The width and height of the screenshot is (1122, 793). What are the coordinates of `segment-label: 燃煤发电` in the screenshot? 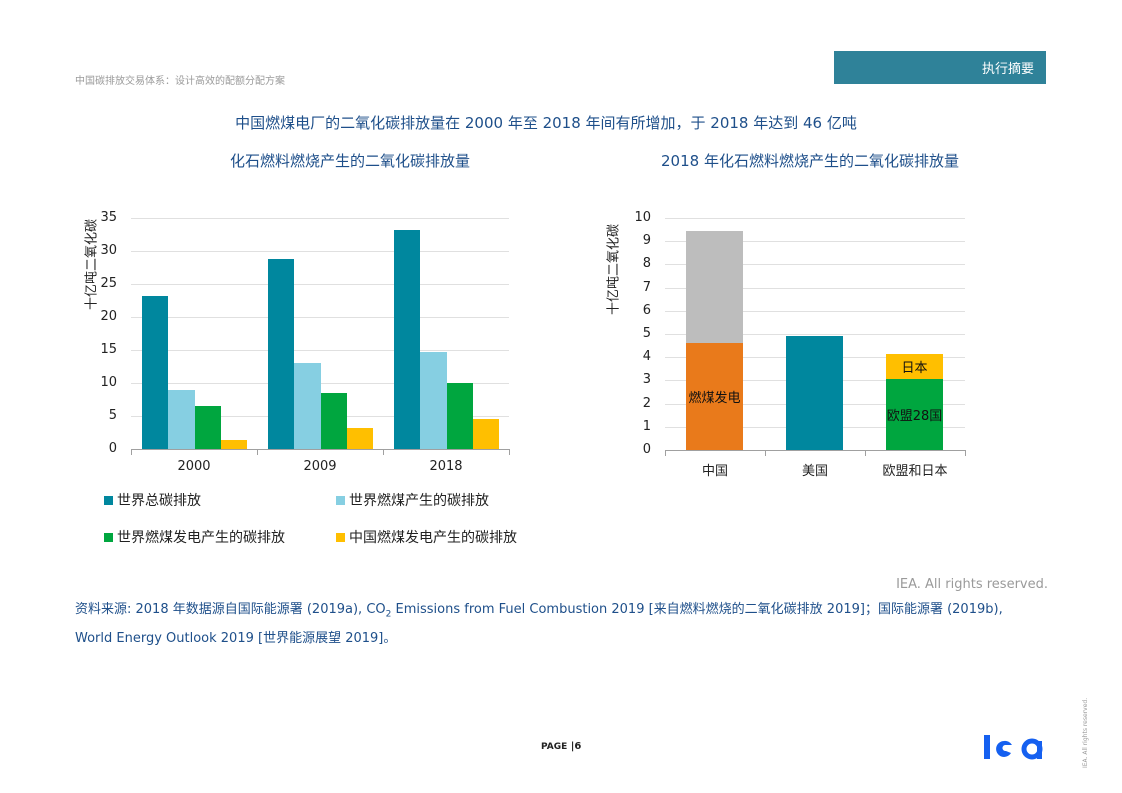 It's located at (714, 399).